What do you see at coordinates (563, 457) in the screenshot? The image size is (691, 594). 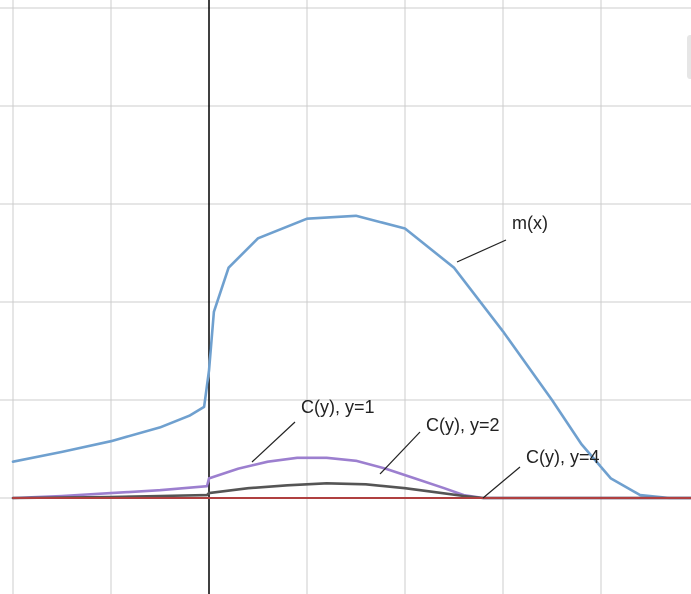 I see `annotation-label-c4: C(y), y=4` at bounding box center [563, 457].